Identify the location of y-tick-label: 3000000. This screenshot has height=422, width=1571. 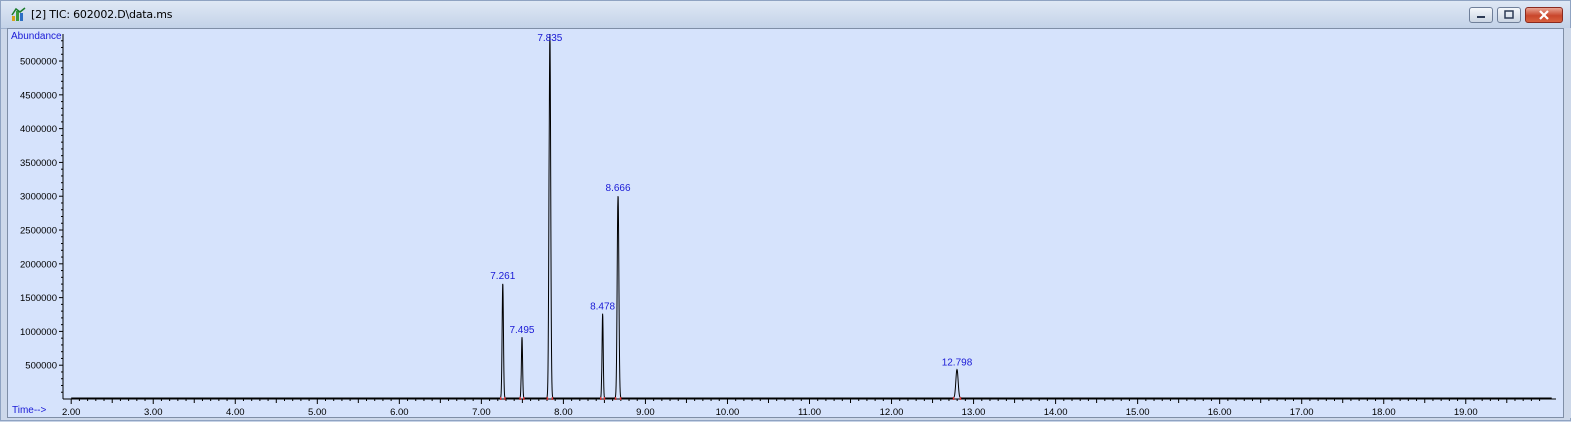
(38, 197).